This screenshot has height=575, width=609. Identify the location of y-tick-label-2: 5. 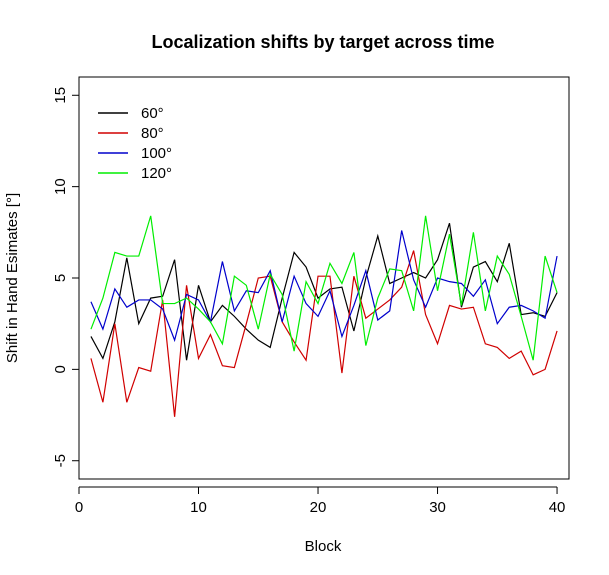
(60, 278).